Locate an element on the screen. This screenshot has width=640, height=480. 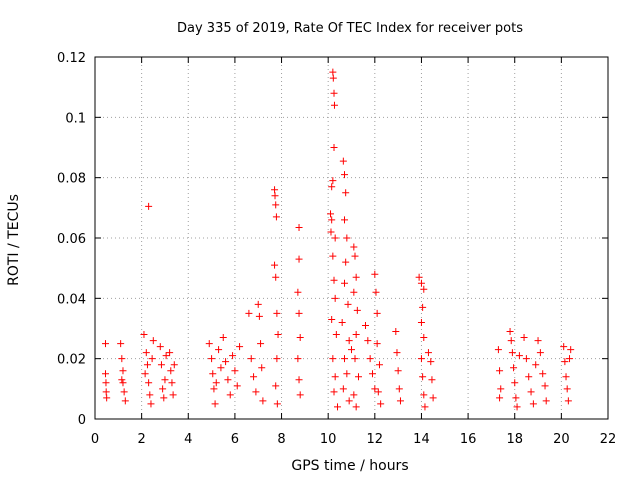
x-tick-label: 8 is located at coordinates (281, 439).